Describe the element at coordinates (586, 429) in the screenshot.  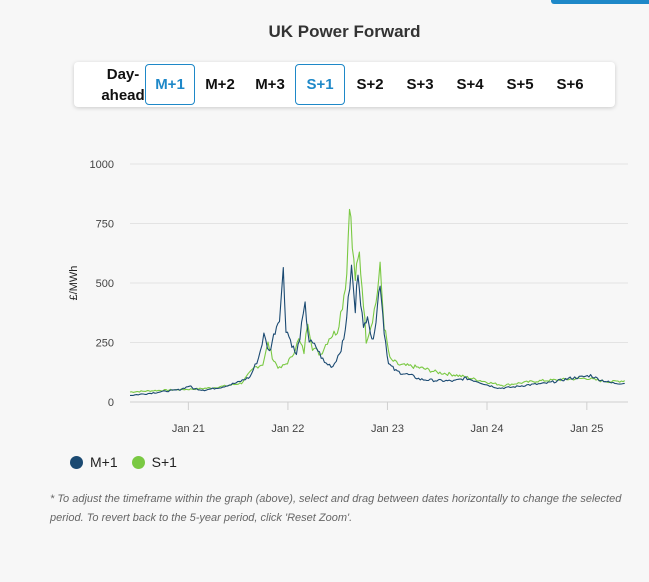
I see `x-tick-label: Jan 25` at that location.